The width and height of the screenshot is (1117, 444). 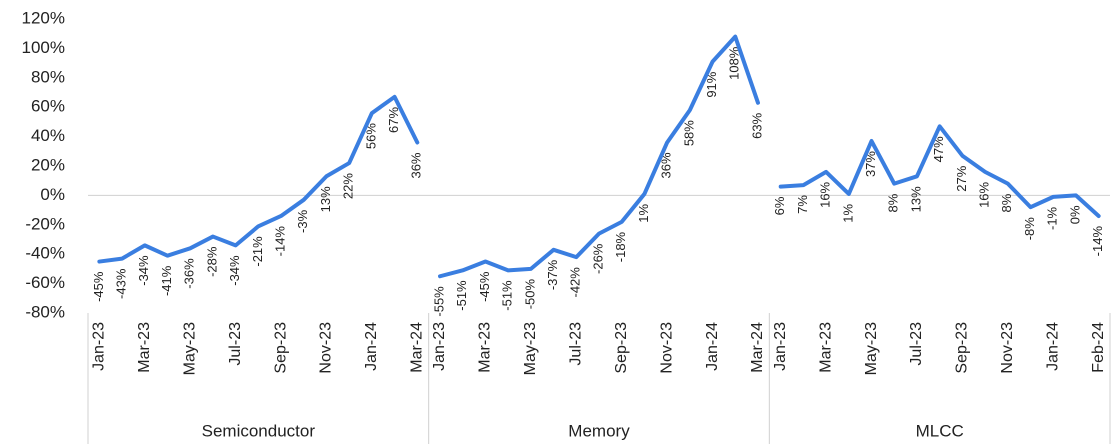 What do you see at coordinates (43, 47) in the screenshot?
I see `y-tick-label: 100%` at bounding box center [43, 47].